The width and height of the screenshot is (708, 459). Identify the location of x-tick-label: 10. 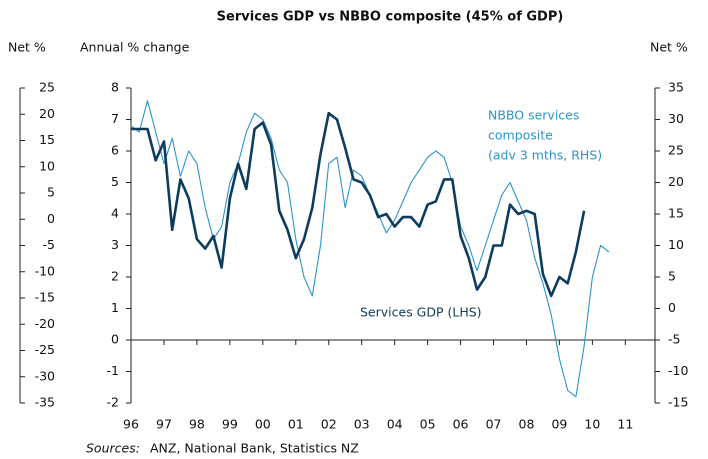
(592, 424).